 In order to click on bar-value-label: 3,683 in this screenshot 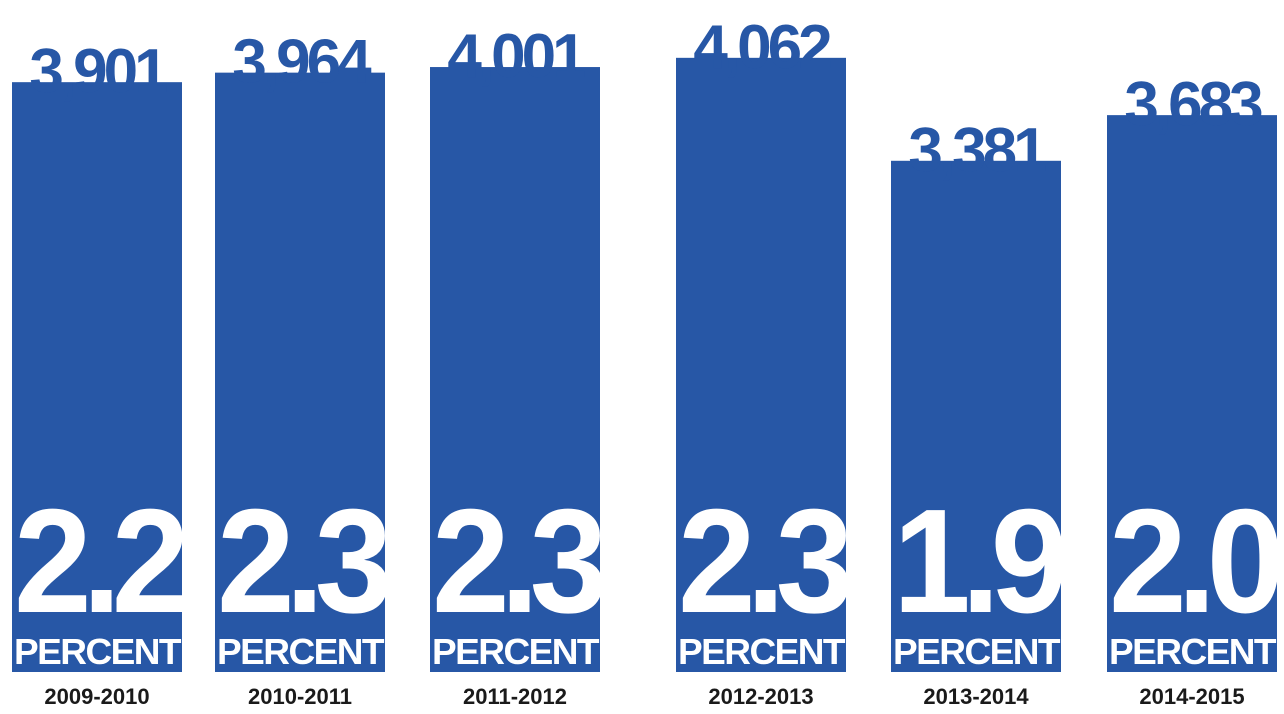, I will do `click(1193, 104)`.